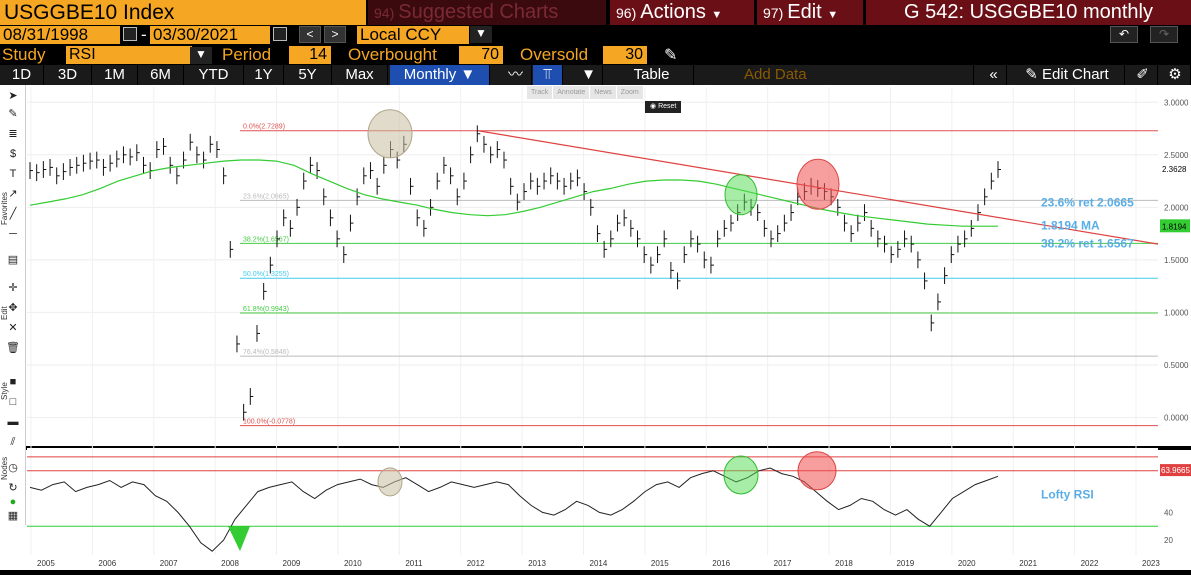 The width and height of the screenshot is (1191, 575). What do you see at coordinates (537, 563) in the screenshot?
I see `x-tick-label: 2013` at bounding box center [537, 563].